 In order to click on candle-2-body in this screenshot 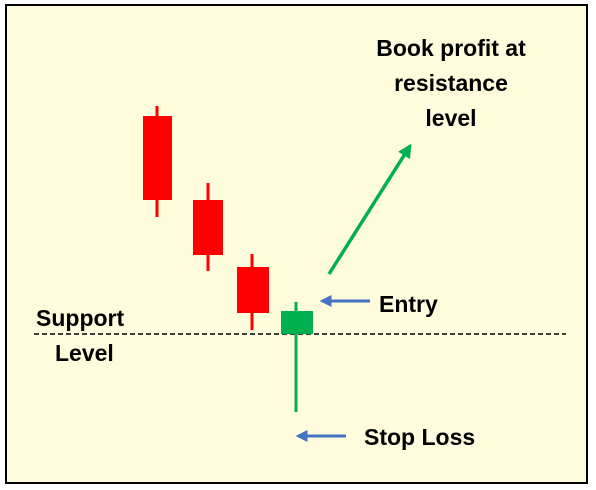, I will do `click(208, 227)`.